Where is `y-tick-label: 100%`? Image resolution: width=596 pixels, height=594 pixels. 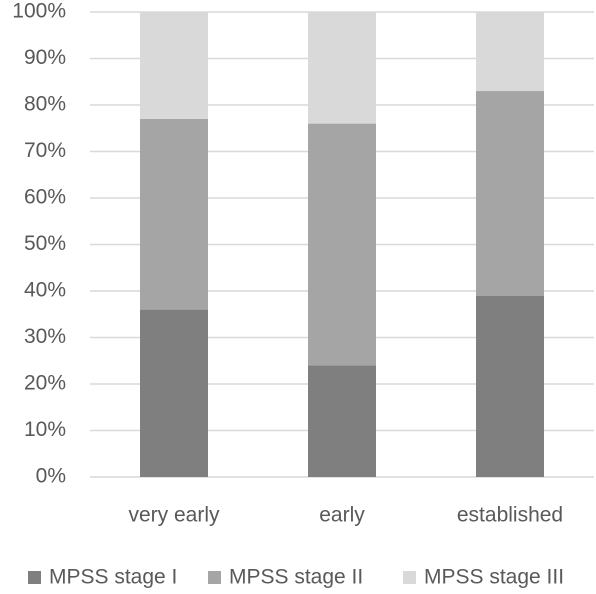 y-tick-label: 100% is located at coordinates (39, 11).